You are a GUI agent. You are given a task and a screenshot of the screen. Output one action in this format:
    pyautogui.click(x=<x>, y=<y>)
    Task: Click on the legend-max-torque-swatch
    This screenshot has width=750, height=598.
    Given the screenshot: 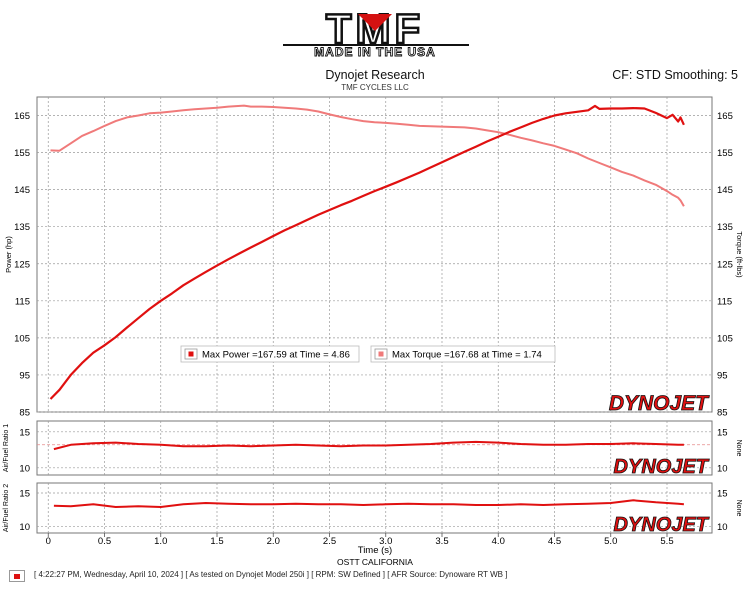 What is the action you would take?
    pyautogui.click(x=381, y=354)
    